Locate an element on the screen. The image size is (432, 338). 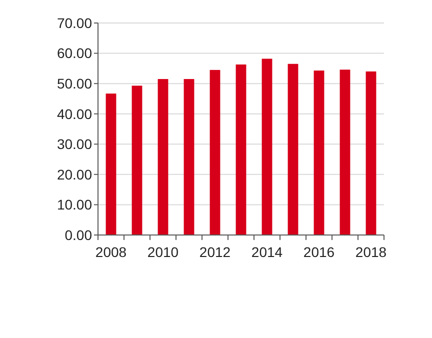
y-tick-label: 70.00 is located at coordinates (74, 22).